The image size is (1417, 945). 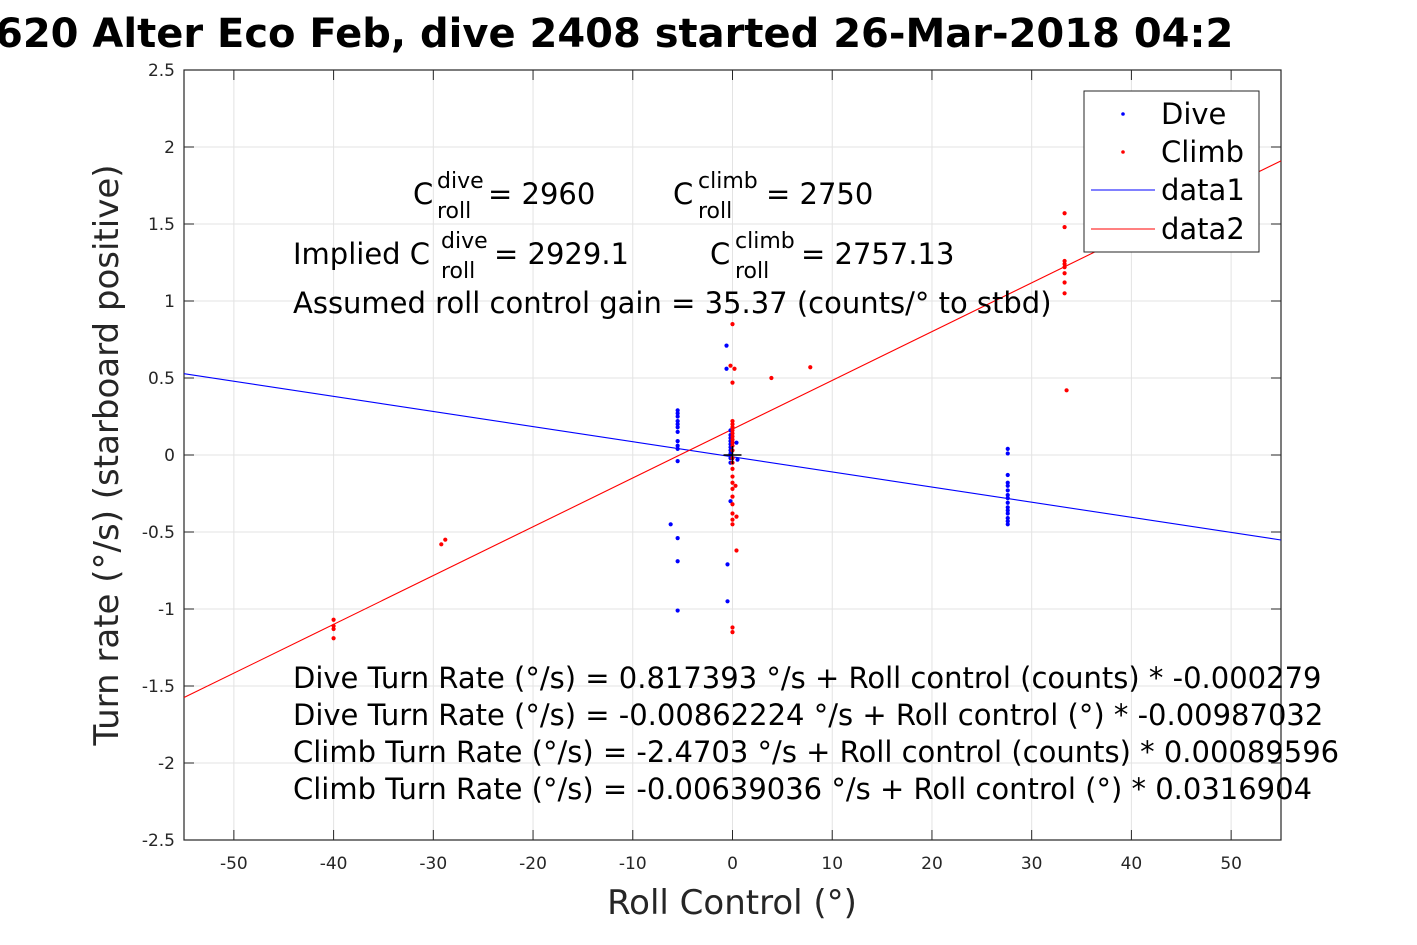 I want to click on x-tick-label: -40, so click(x=334, y=864).